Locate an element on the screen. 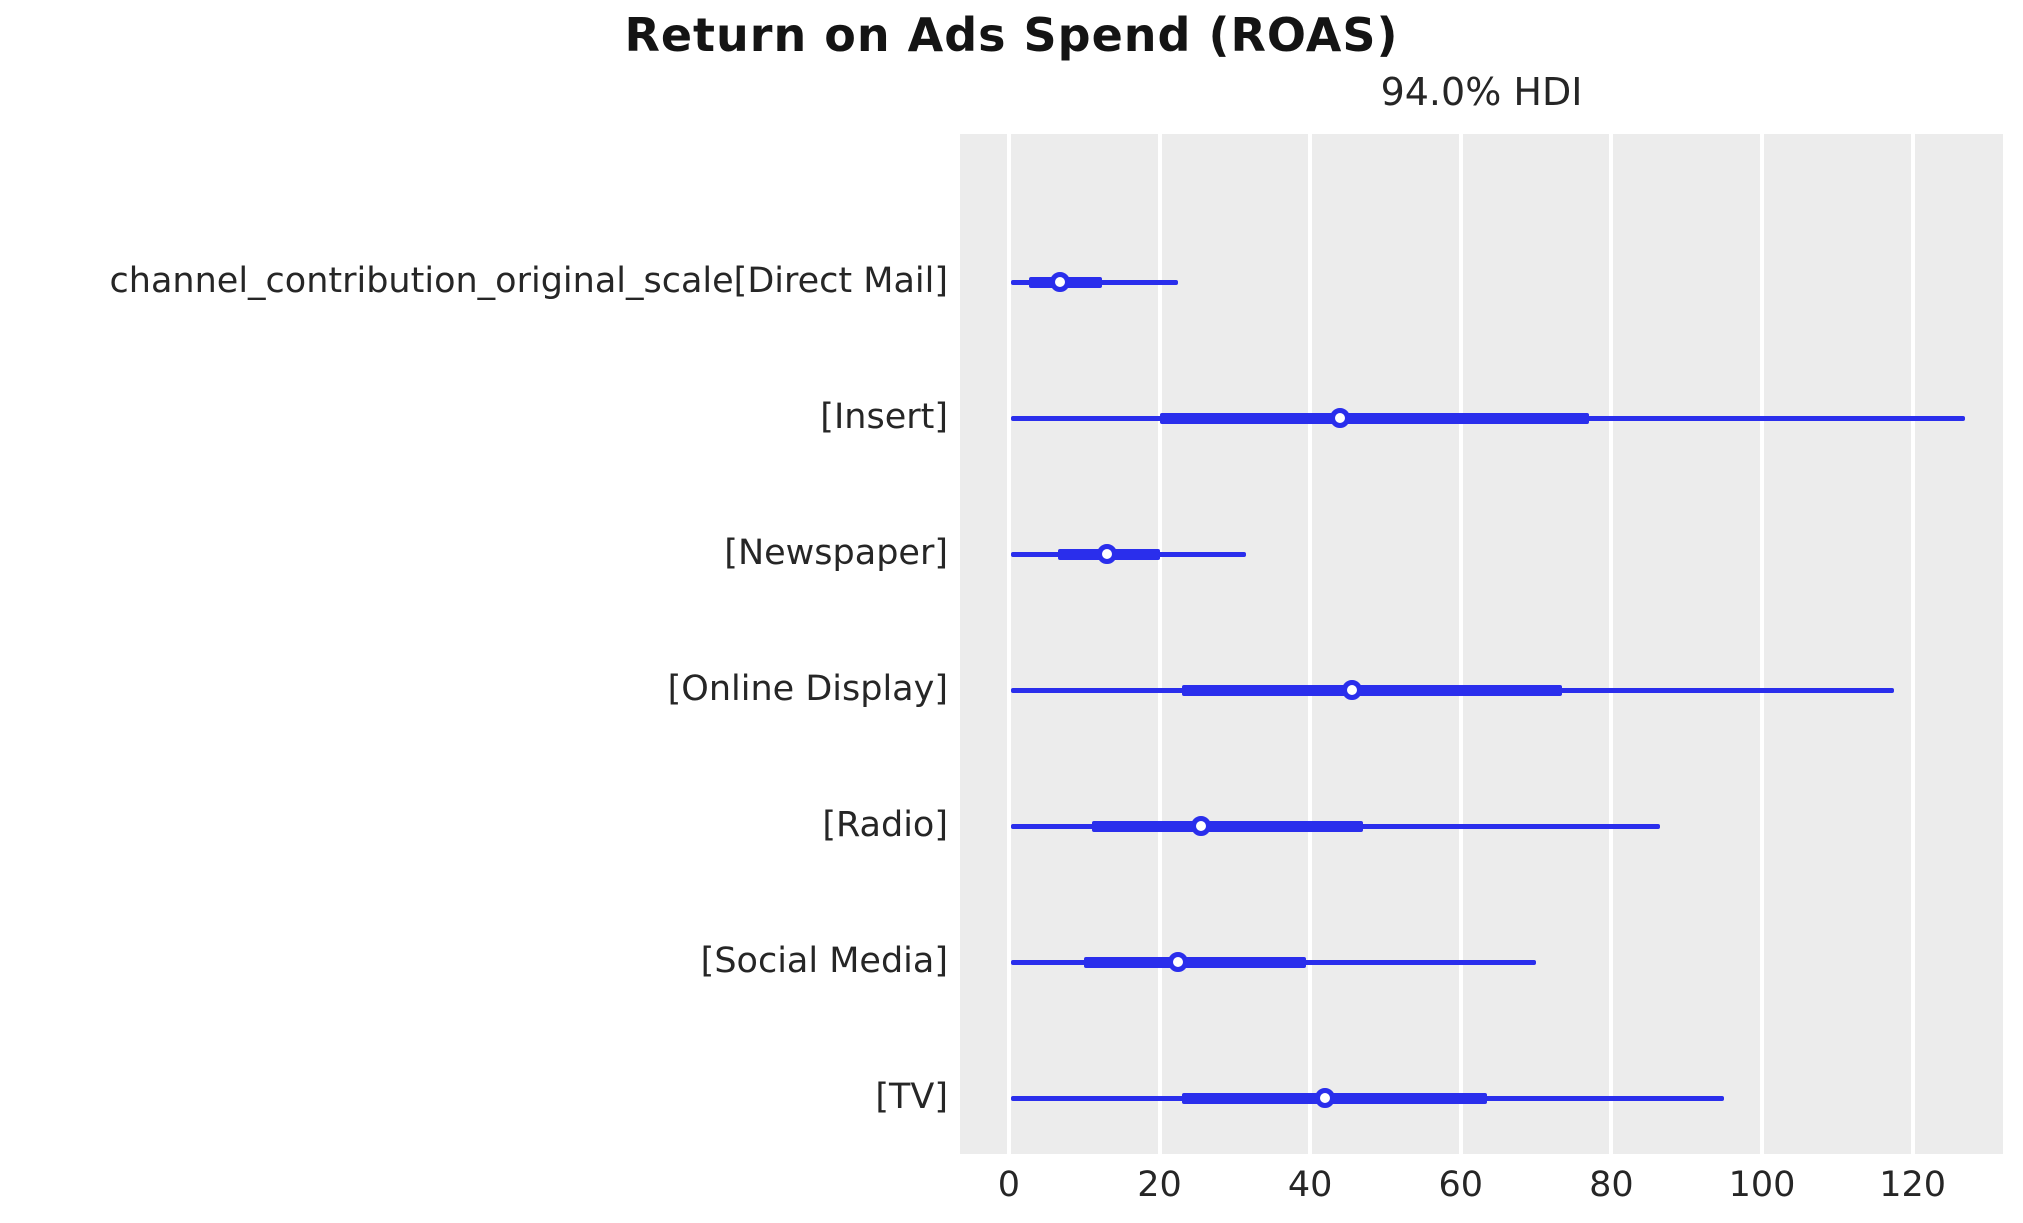 The image size is (2023, 1223). row-label: [Online Display] is located at coordinates (807, 689).